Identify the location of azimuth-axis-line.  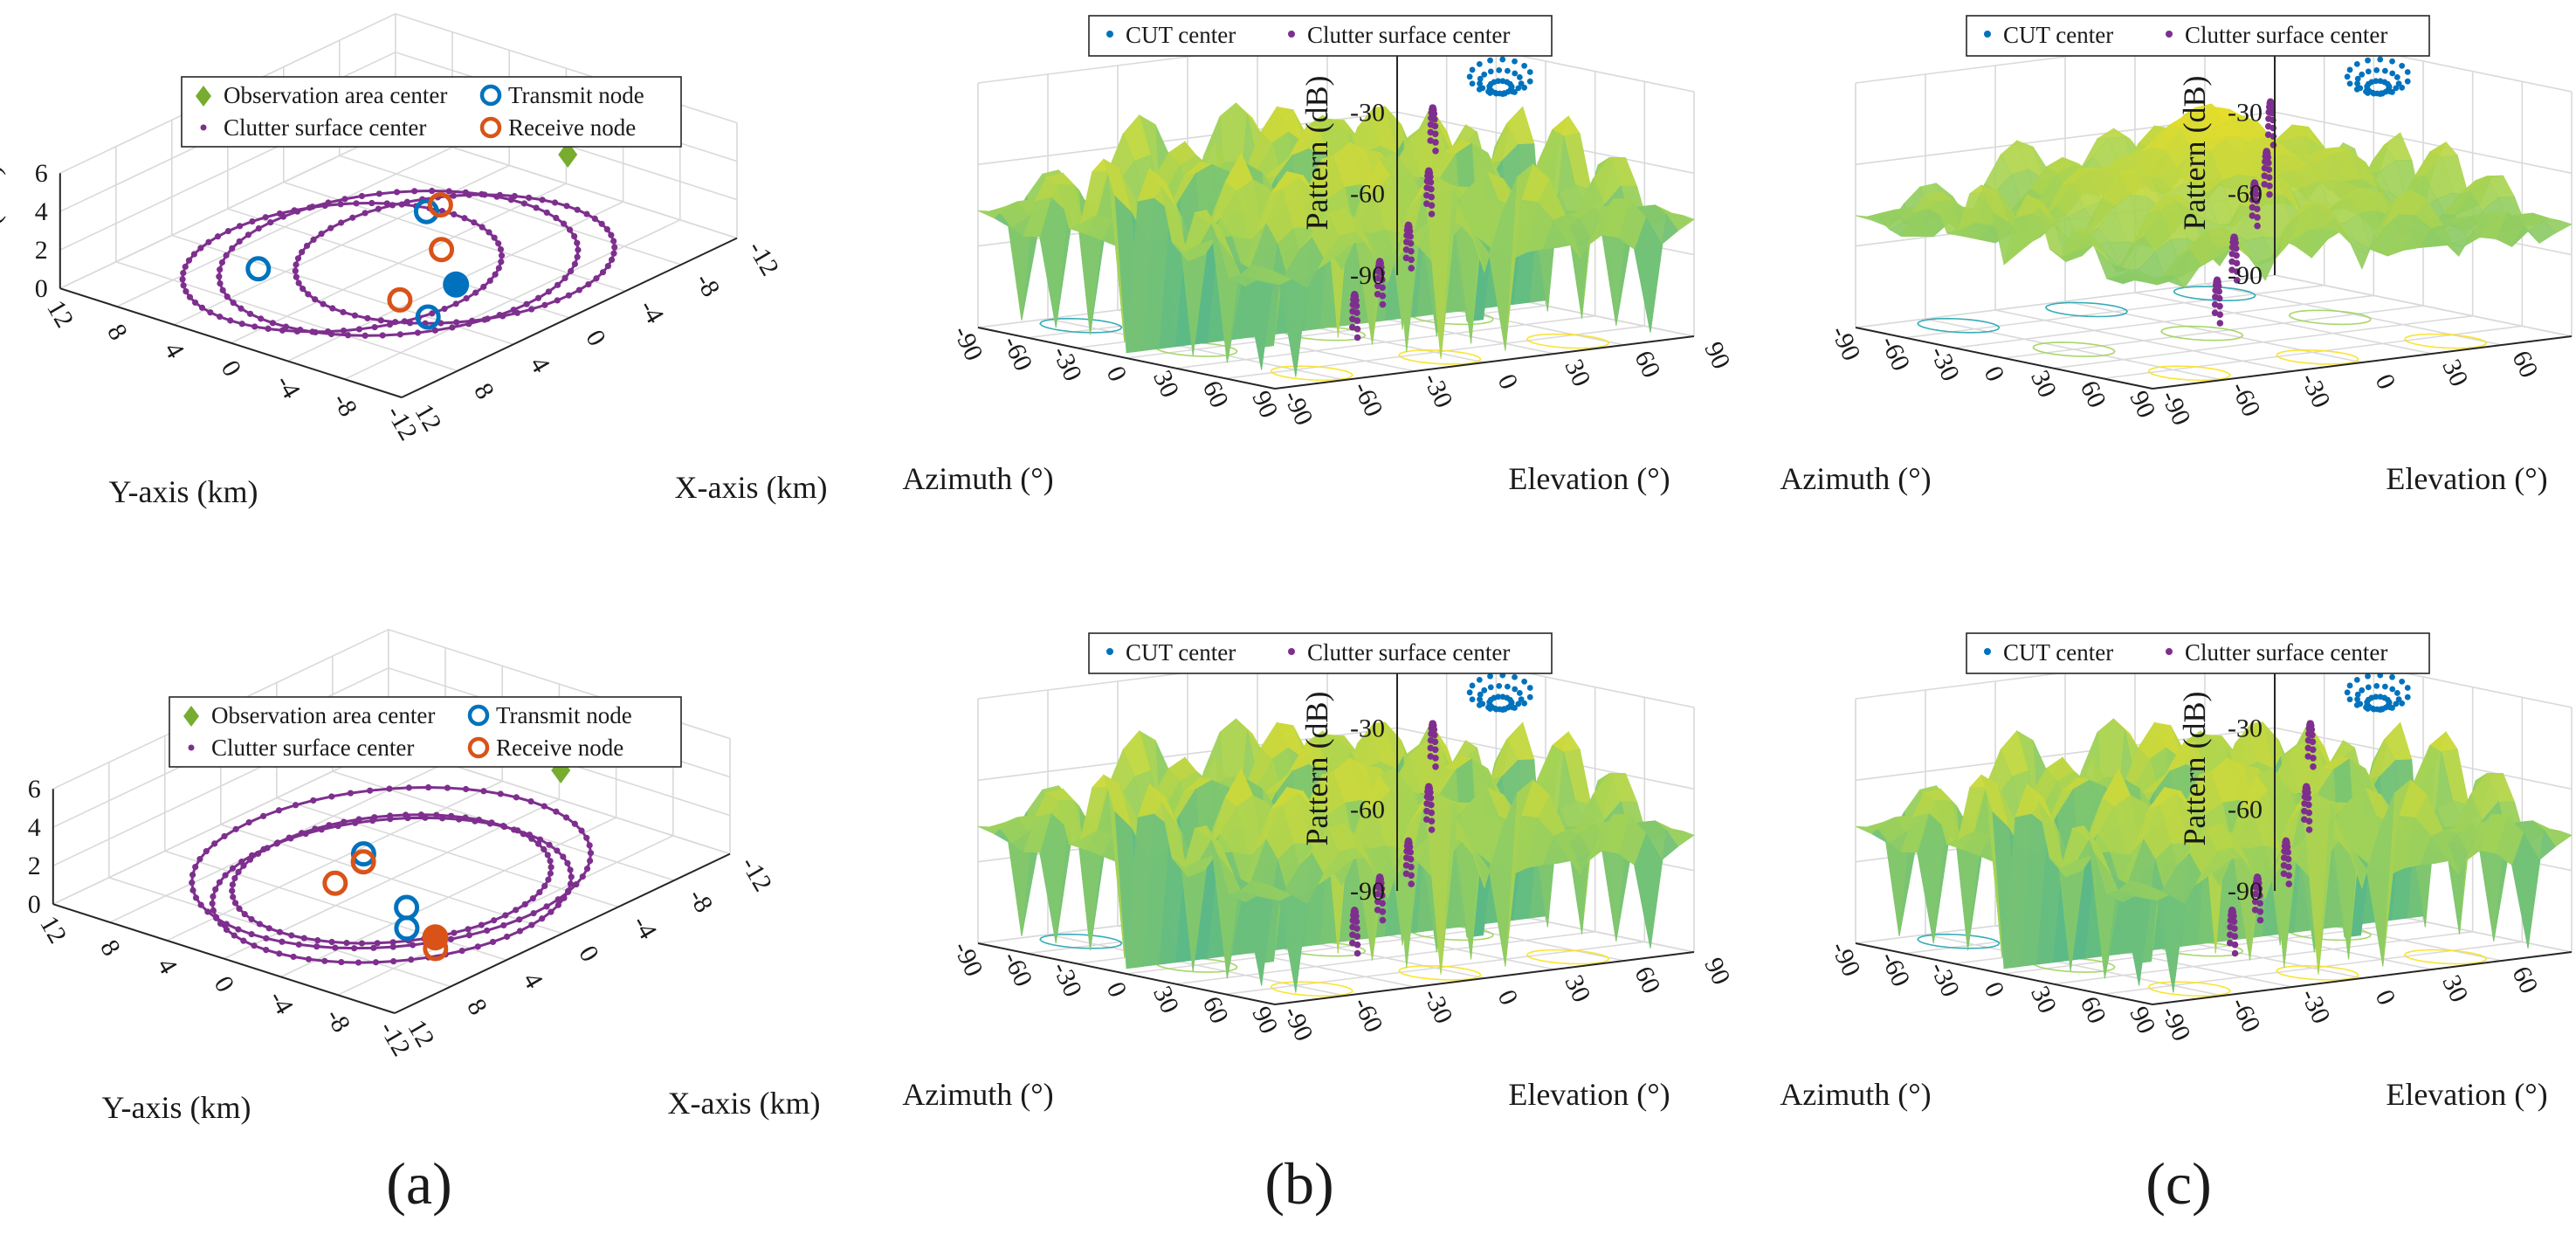
(2004, 358).